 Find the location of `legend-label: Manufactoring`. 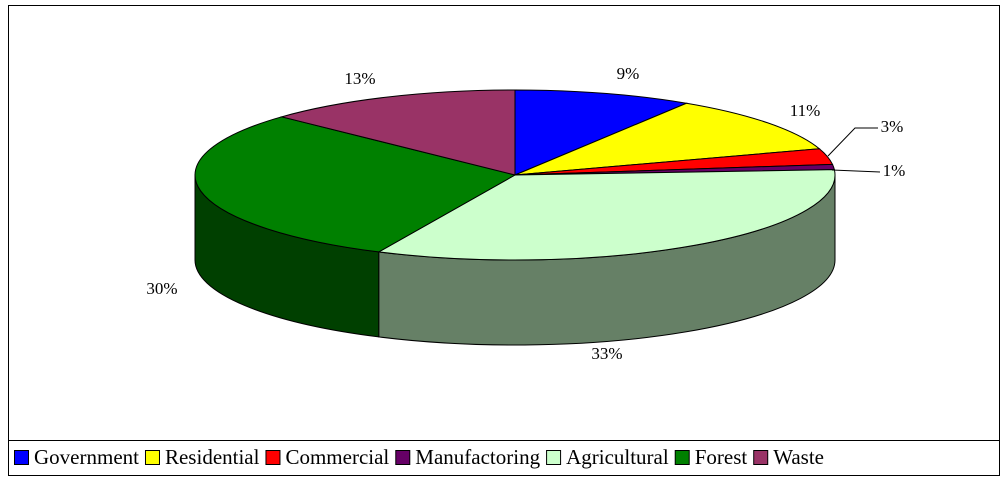

legend-label: Manufactoring is located at coordinates (477, 457).